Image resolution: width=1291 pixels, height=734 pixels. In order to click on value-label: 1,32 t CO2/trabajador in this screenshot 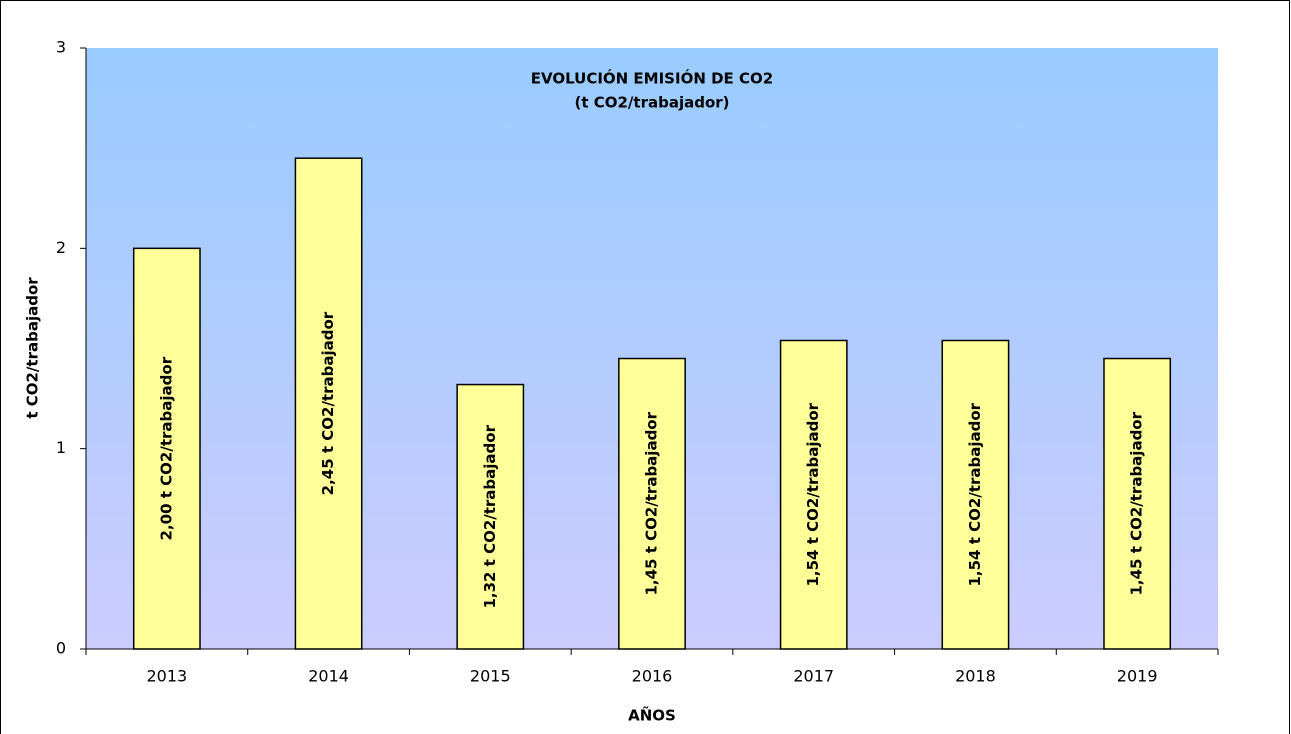, I will do `click(490, 516)`.